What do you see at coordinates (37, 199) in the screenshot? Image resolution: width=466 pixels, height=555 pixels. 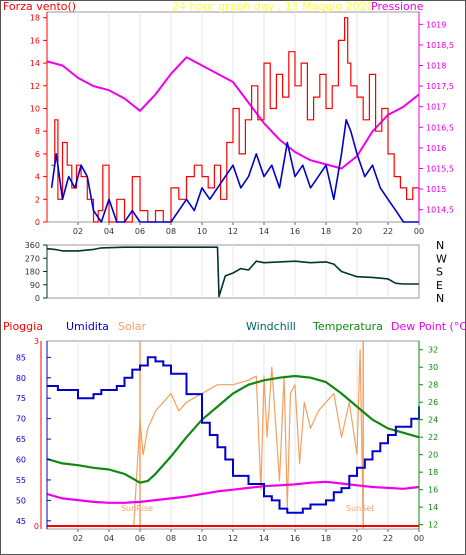 I see `wind-tick-label: 2` at bounding box center [37, 199].